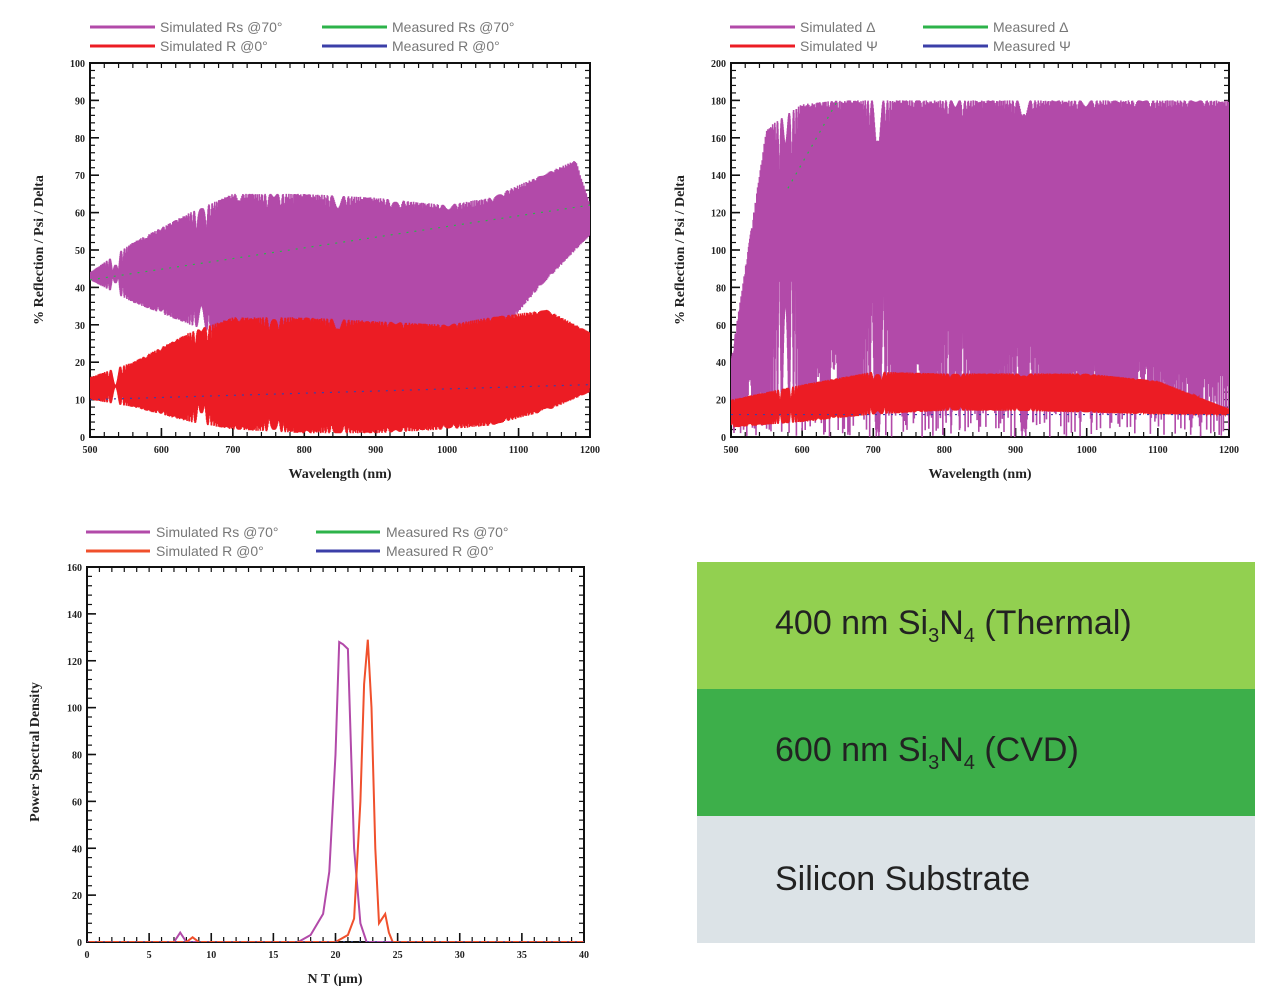  I want to click on x-tick-label: 0, so click(87, 955).